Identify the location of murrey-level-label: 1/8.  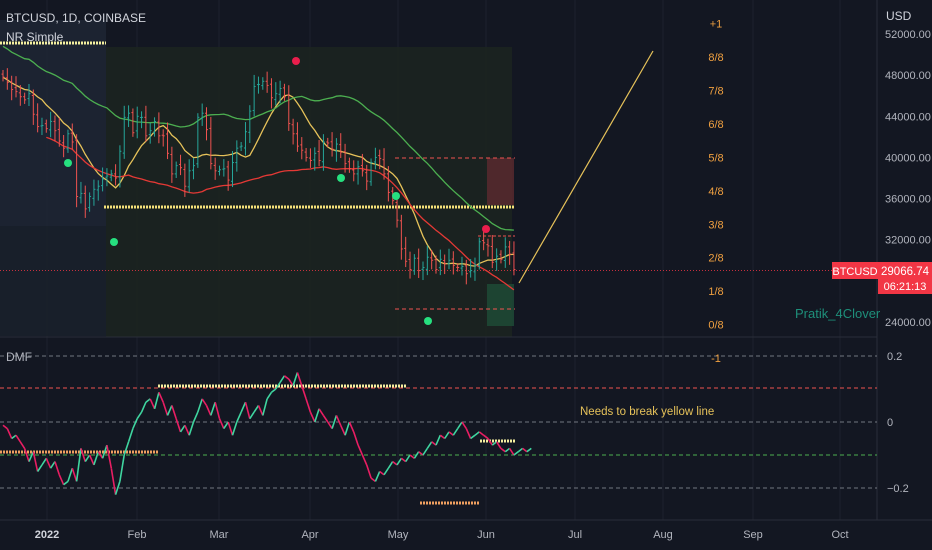
(715, 292).